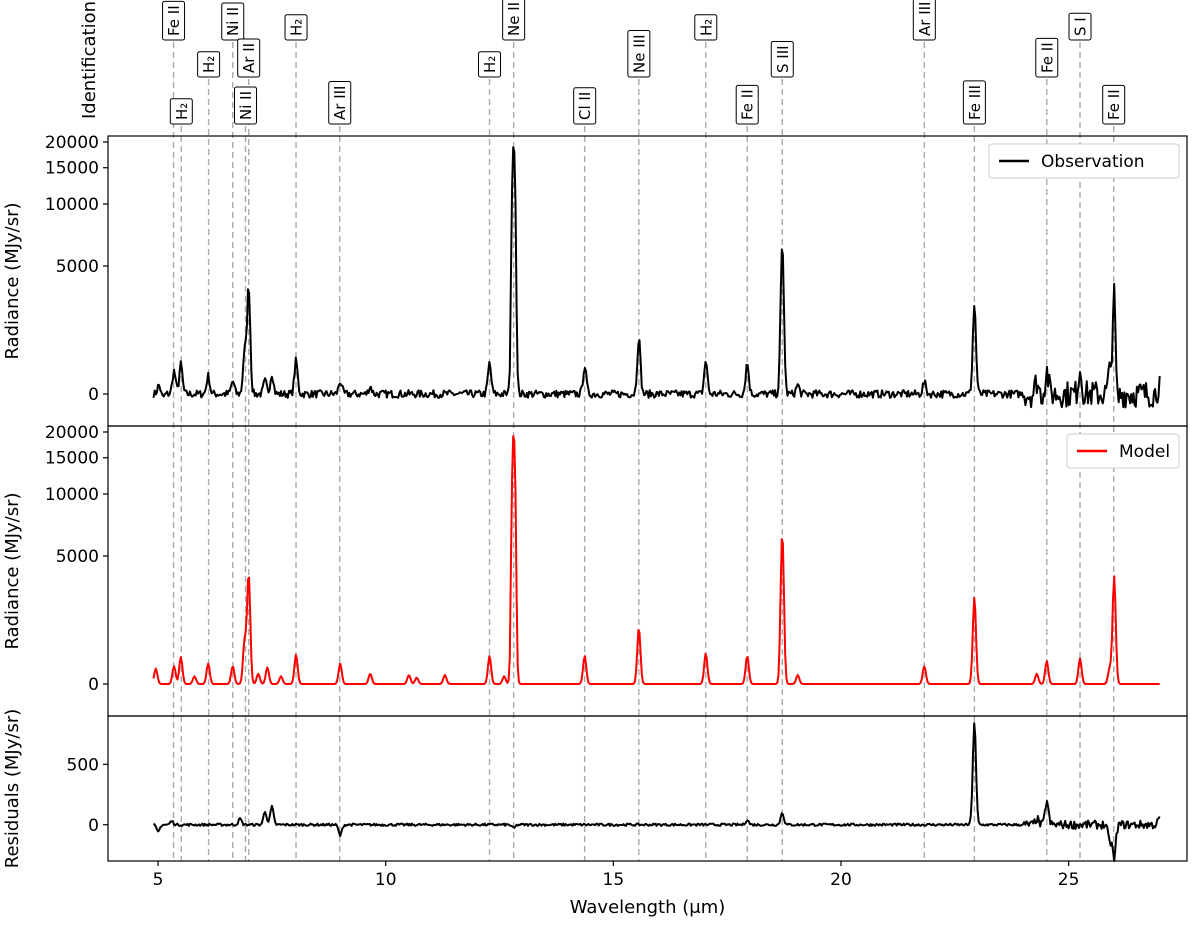  I want to click on line-id-label: Ar II, so click(249, 58).